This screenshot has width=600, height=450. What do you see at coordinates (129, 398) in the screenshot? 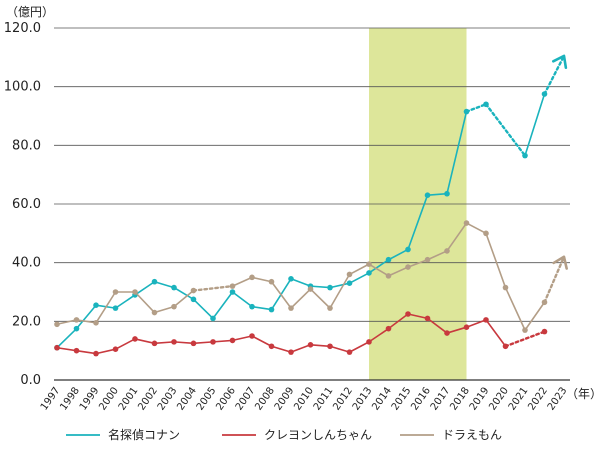
I see `x-tick-label: 2001` at bounding box center [129, 398].